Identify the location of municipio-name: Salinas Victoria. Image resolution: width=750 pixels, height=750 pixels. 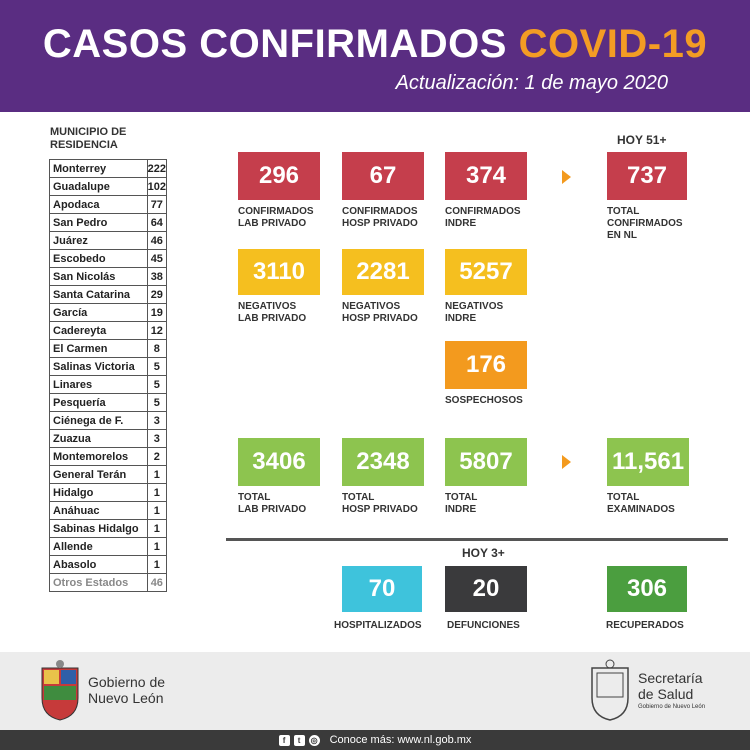
(98, 366).